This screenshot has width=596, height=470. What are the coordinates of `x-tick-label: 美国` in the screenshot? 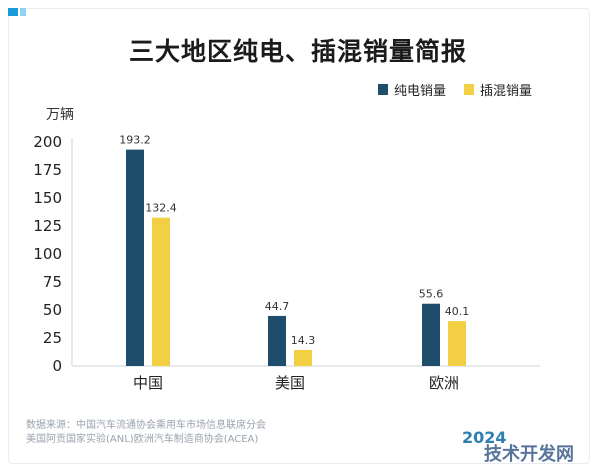 It's located at (290, 383).